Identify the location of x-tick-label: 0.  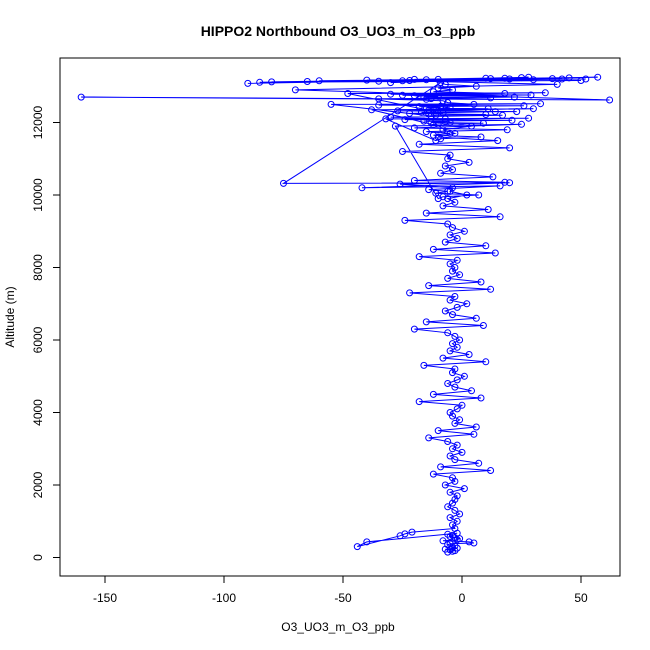
(462, 598).